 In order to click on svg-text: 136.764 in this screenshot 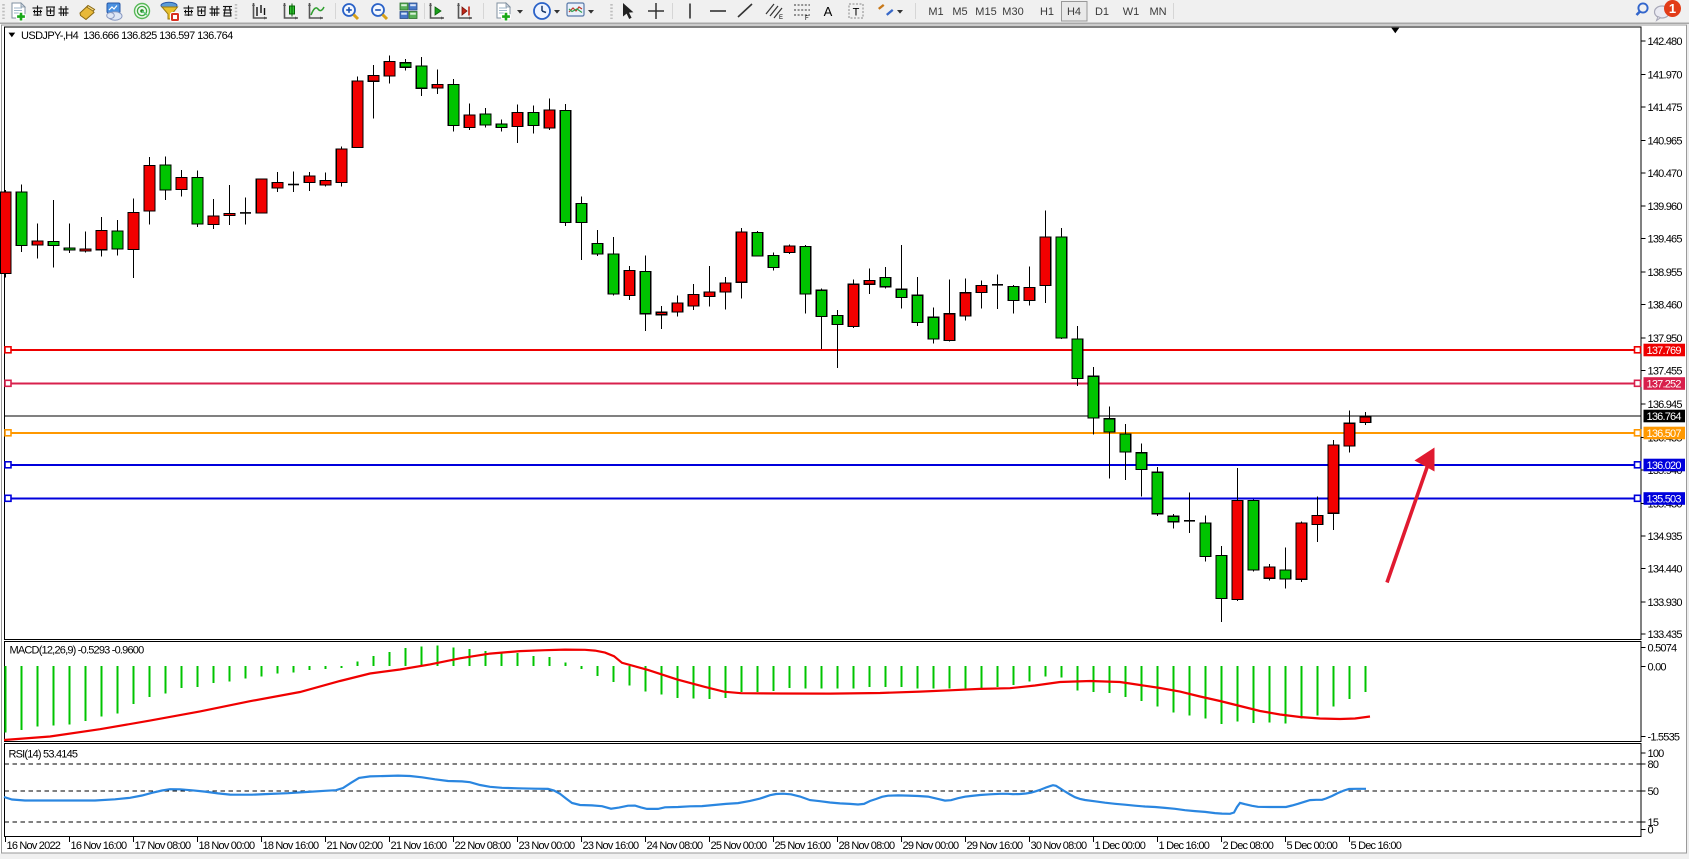, I will do `click(1664, 417)`.